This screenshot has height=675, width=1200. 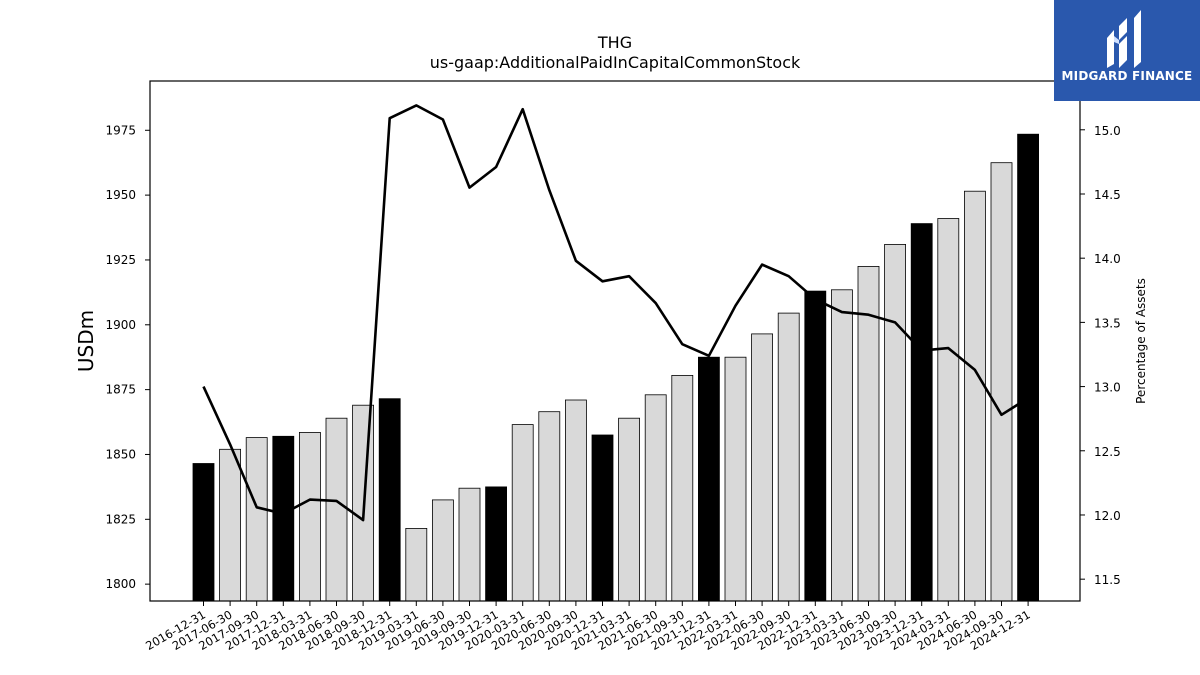 What do you see at coordinates (1107, 580) in the screenshot?
I see `y2-tick-label: 11.5` at bounding box center [1107, 580].